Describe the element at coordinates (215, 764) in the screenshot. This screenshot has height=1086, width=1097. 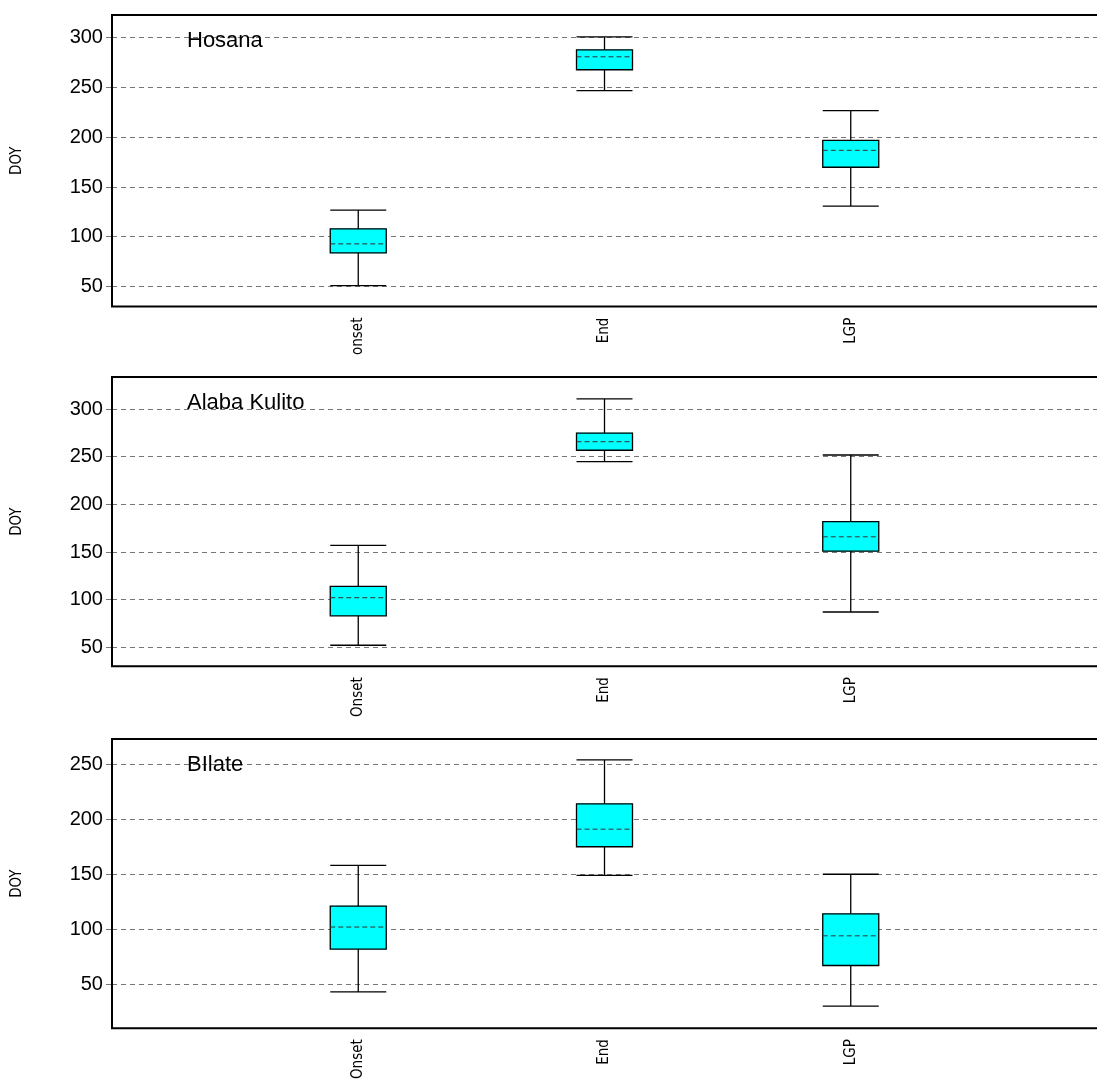
I see `text: BIlate` at that location.